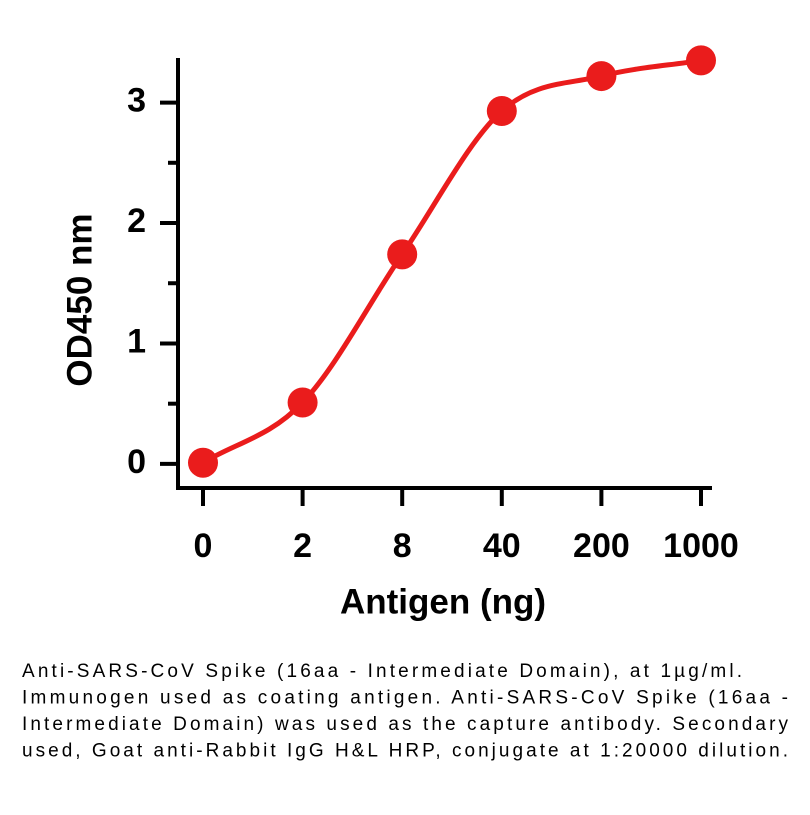 The image size is (810, 815). Describe the element at coordinates (136, 101) in the screenshot. I see `y-tick-label: 3` at that location.